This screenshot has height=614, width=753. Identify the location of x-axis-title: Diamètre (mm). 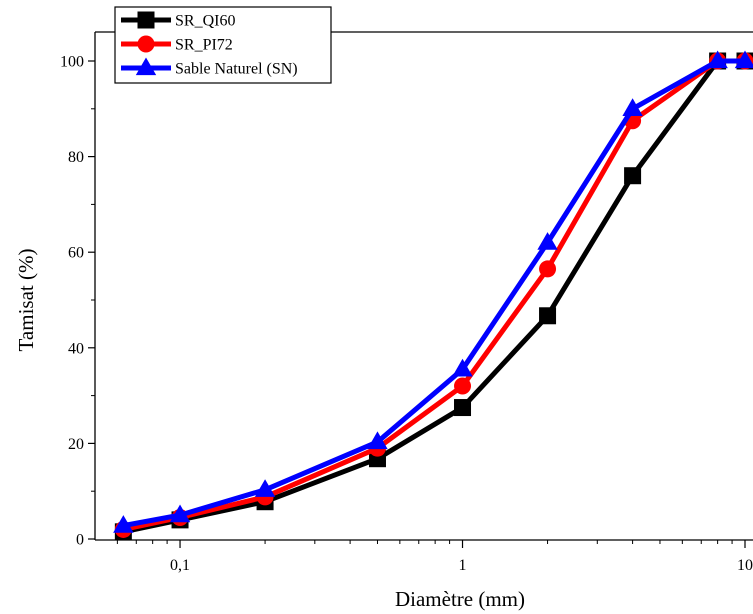
(460, 599).